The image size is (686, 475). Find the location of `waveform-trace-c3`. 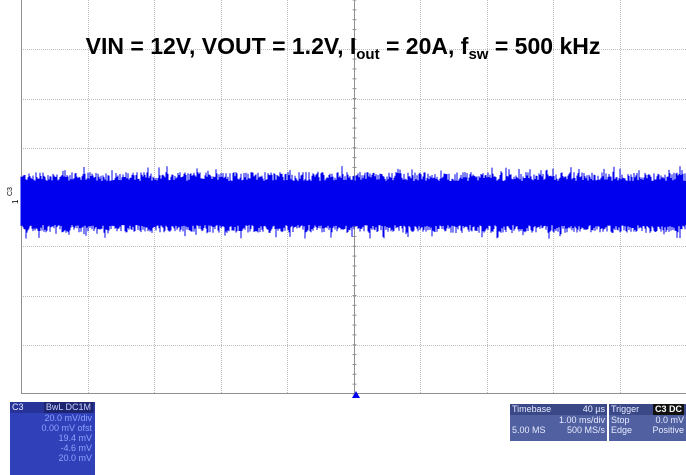

waveform-trace-c3 is located at coordinates (353, 202).